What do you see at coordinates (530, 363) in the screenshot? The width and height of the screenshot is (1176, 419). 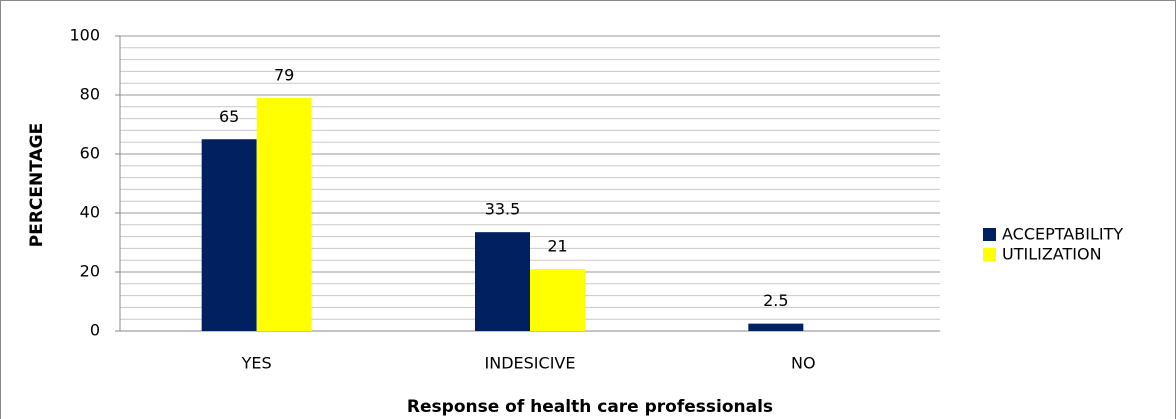 I see `x-tick-label: INDESICIVE` at bounding box center [530, 363].